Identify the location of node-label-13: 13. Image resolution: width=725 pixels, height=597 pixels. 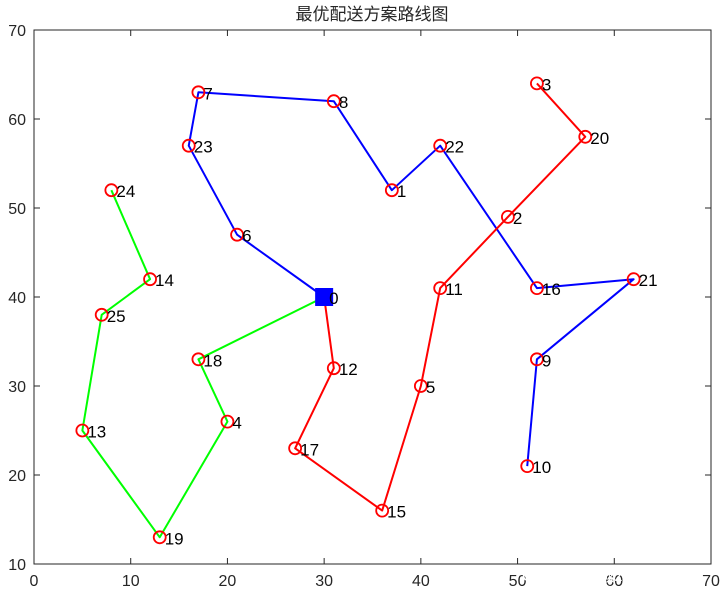
(96, 432).